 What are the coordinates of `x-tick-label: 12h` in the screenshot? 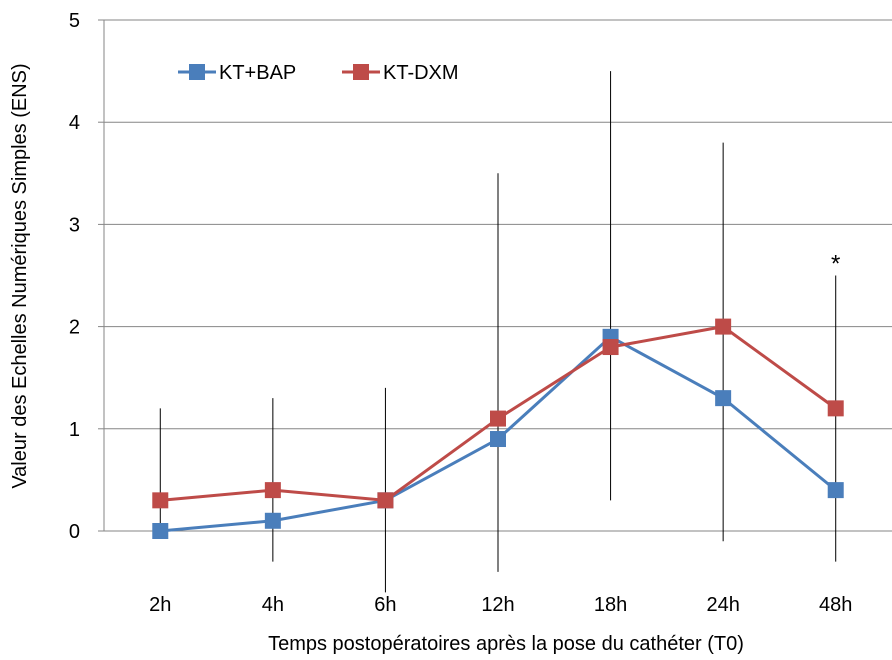 It's located at (497, 605).